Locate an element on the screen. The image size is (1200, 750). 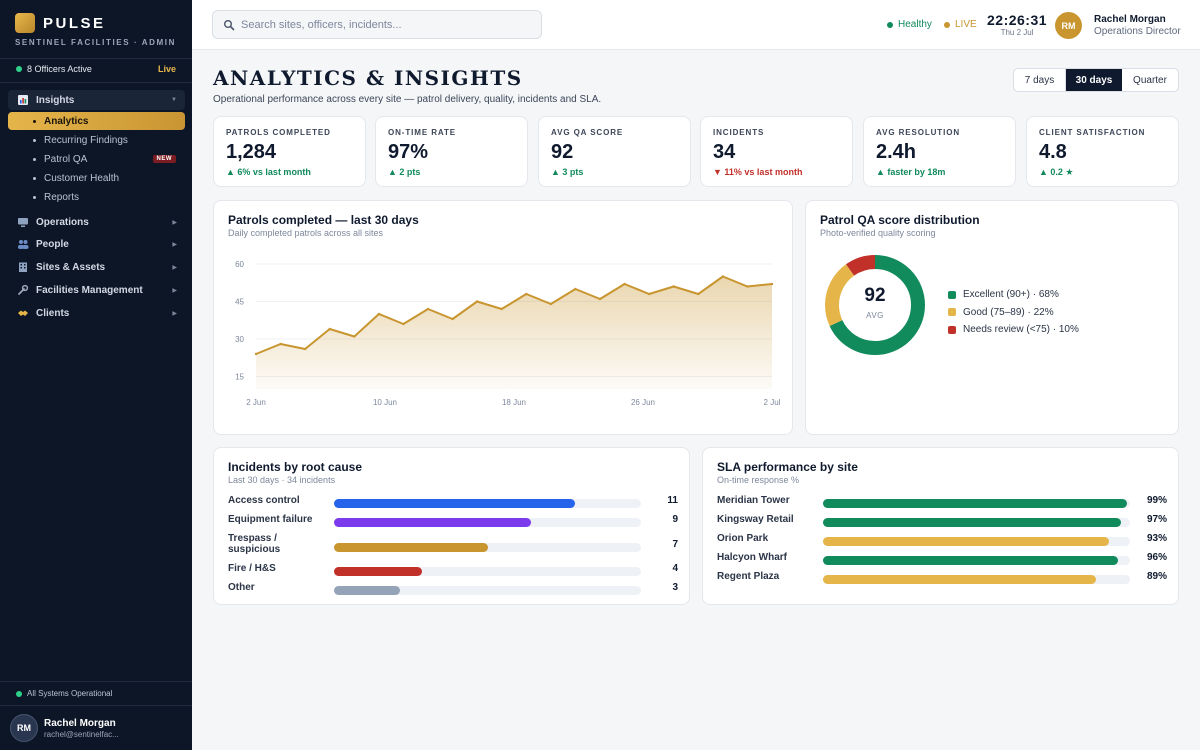
officers-live-label: Live is located at coordinates (166, 69).